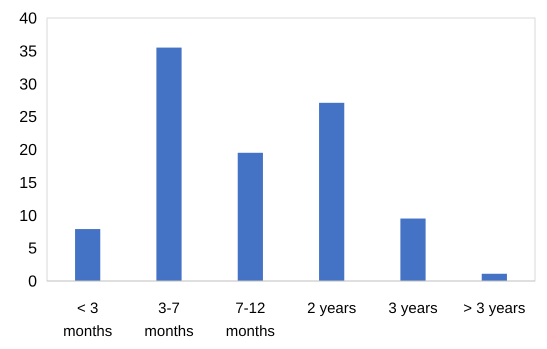  What do you see at coordinates (250, 320) in the screenshot?
I see `x-tick-label: 7-12 months` at bounding box center [250, 320].